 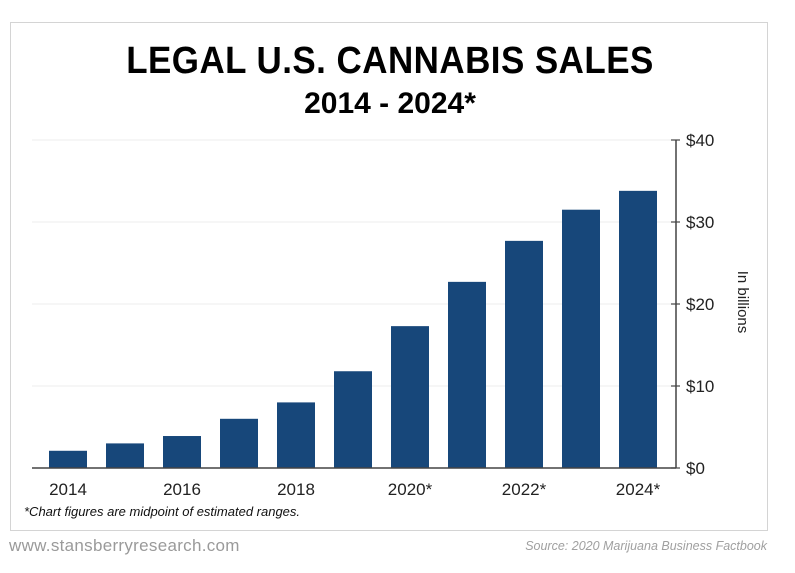 What do you see at coordinates (239, 443) in the screenshot?
I see `bar-2017` at bounding box center [239, 443].